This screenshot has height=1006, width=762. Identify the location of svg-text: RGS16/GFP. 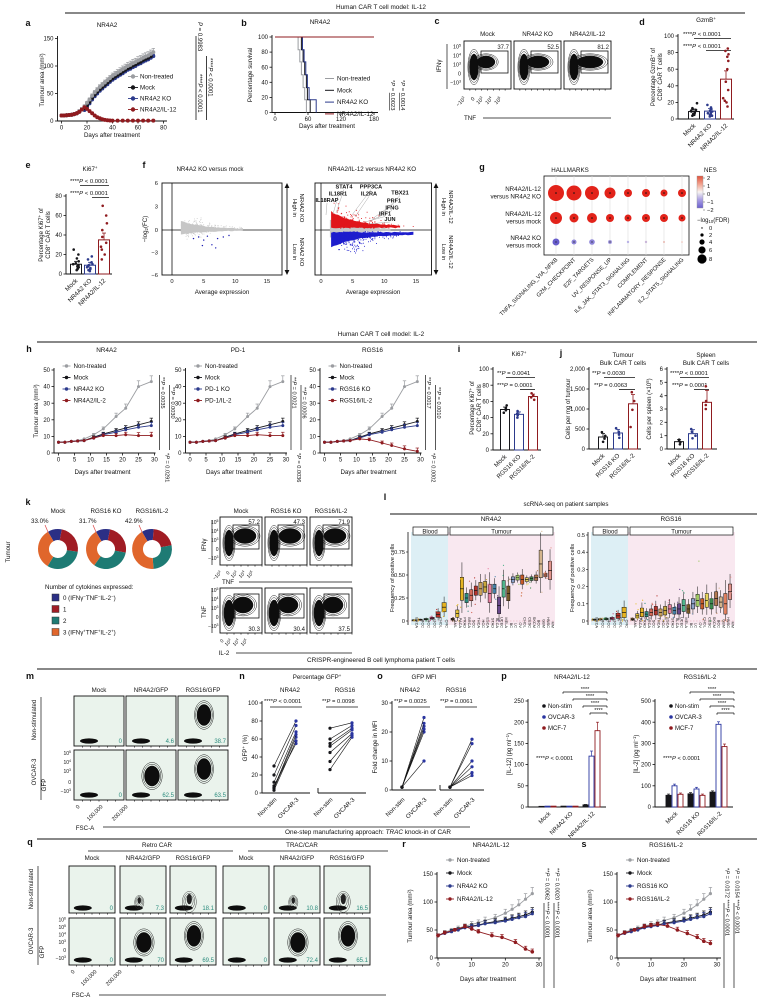
(203, 690).